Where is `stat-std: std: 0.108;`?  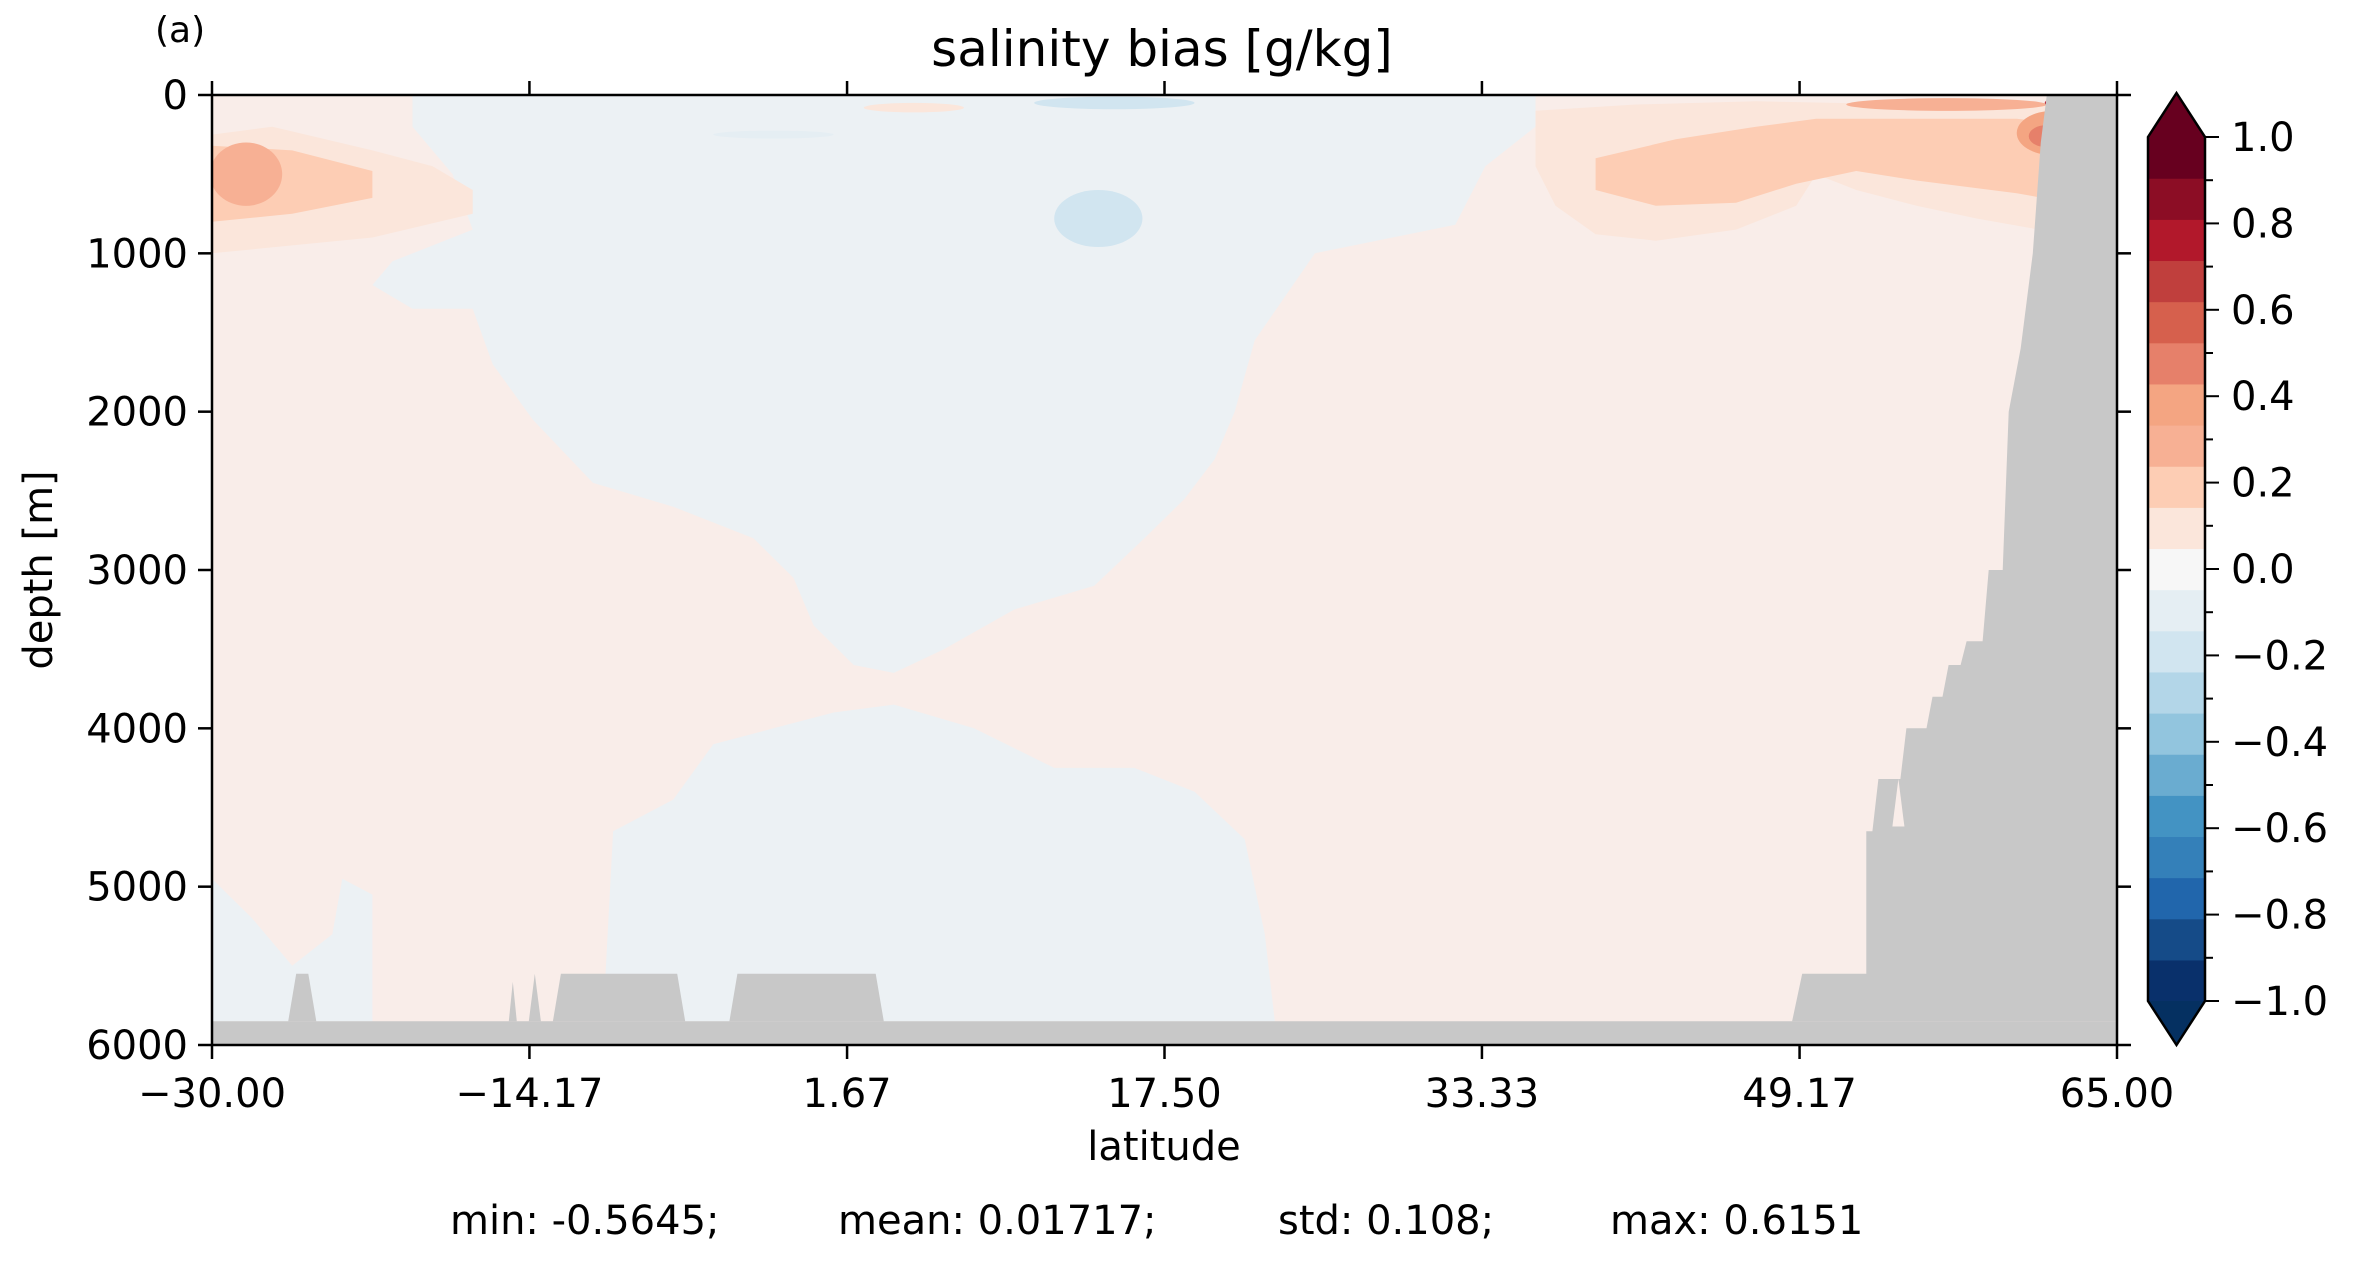
stat-std: std: 0.108; is located at coordinates (1386, 1221).